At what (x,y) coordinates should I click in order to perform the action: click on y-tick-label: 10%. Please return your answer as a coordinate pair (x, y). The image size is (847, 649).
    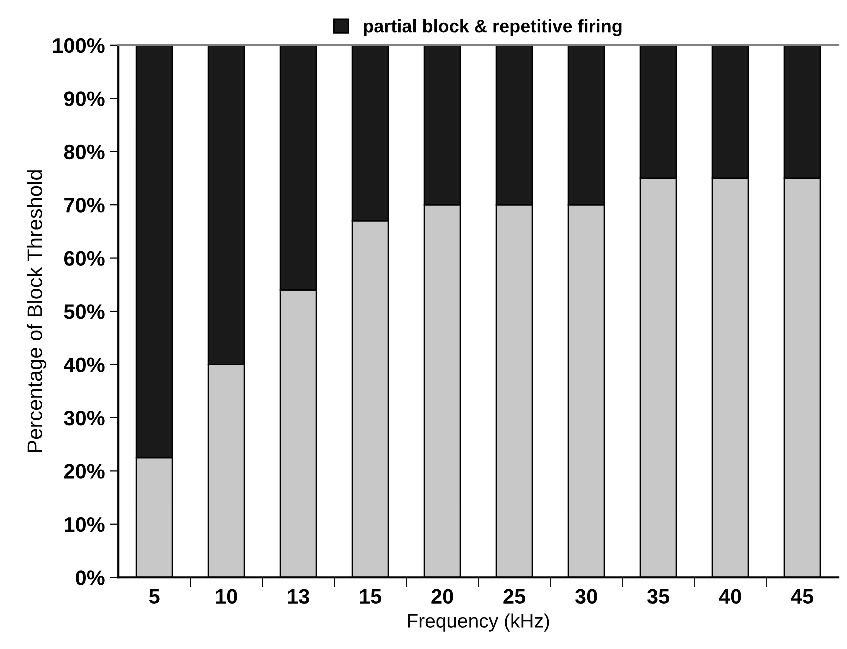
    Looking at the image, I should click on (85, 524).